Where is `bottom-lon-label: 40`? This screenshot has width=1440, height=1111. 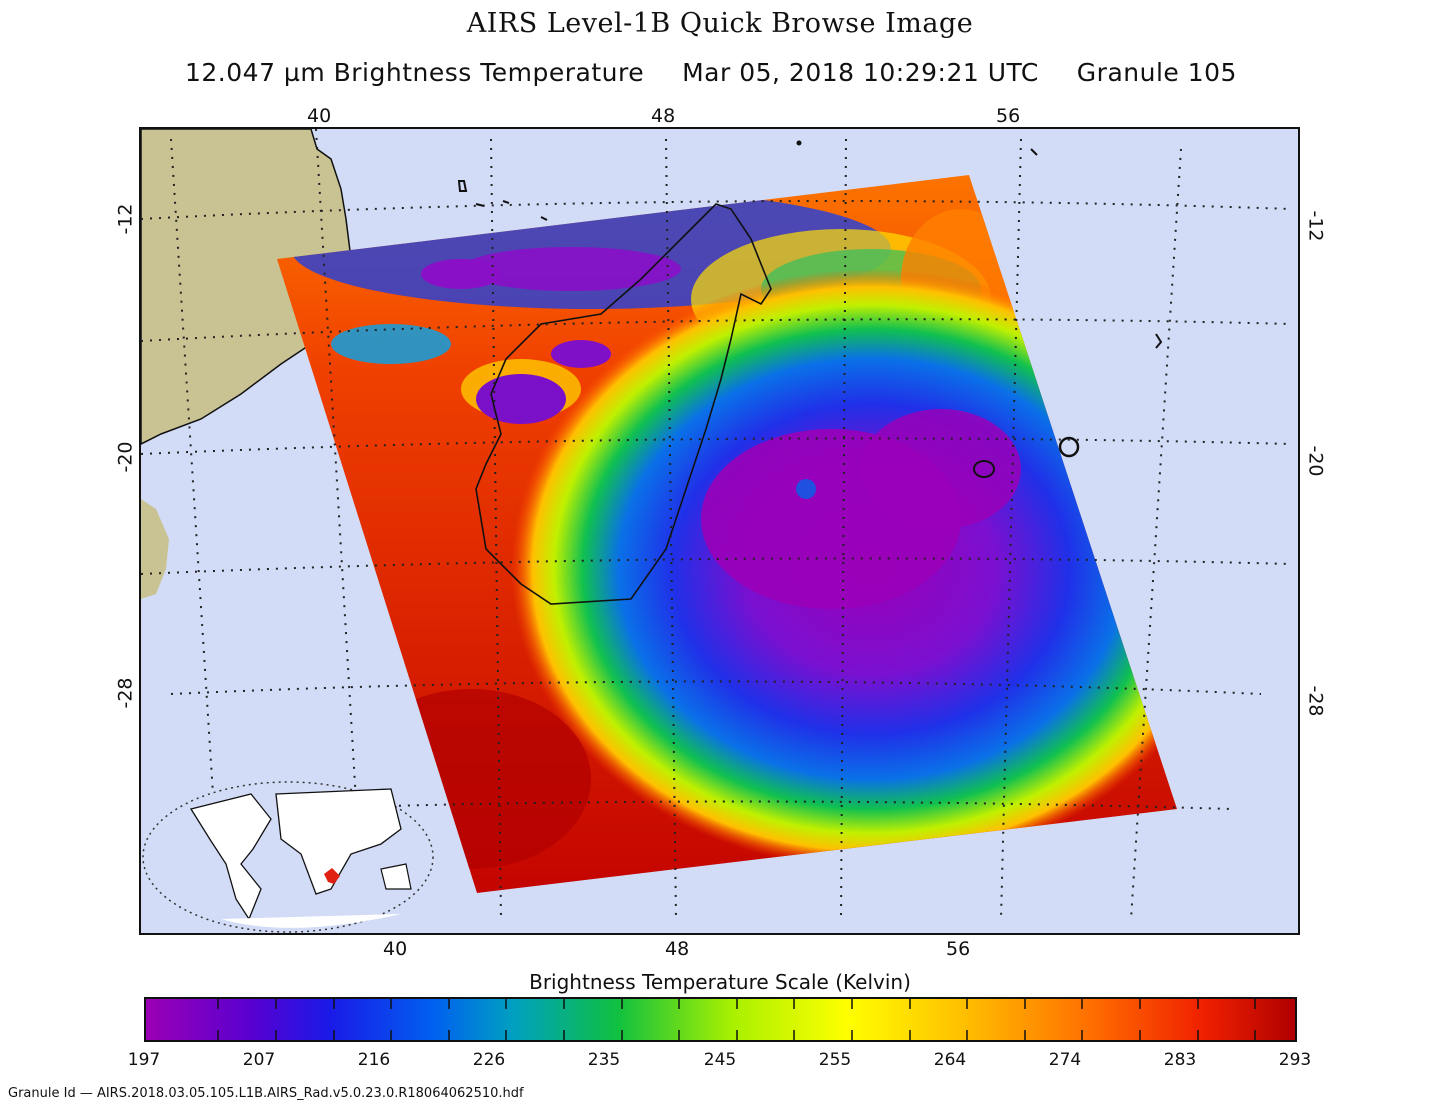
bottom-lon-label: 40 is located at coordinates (395, 949).